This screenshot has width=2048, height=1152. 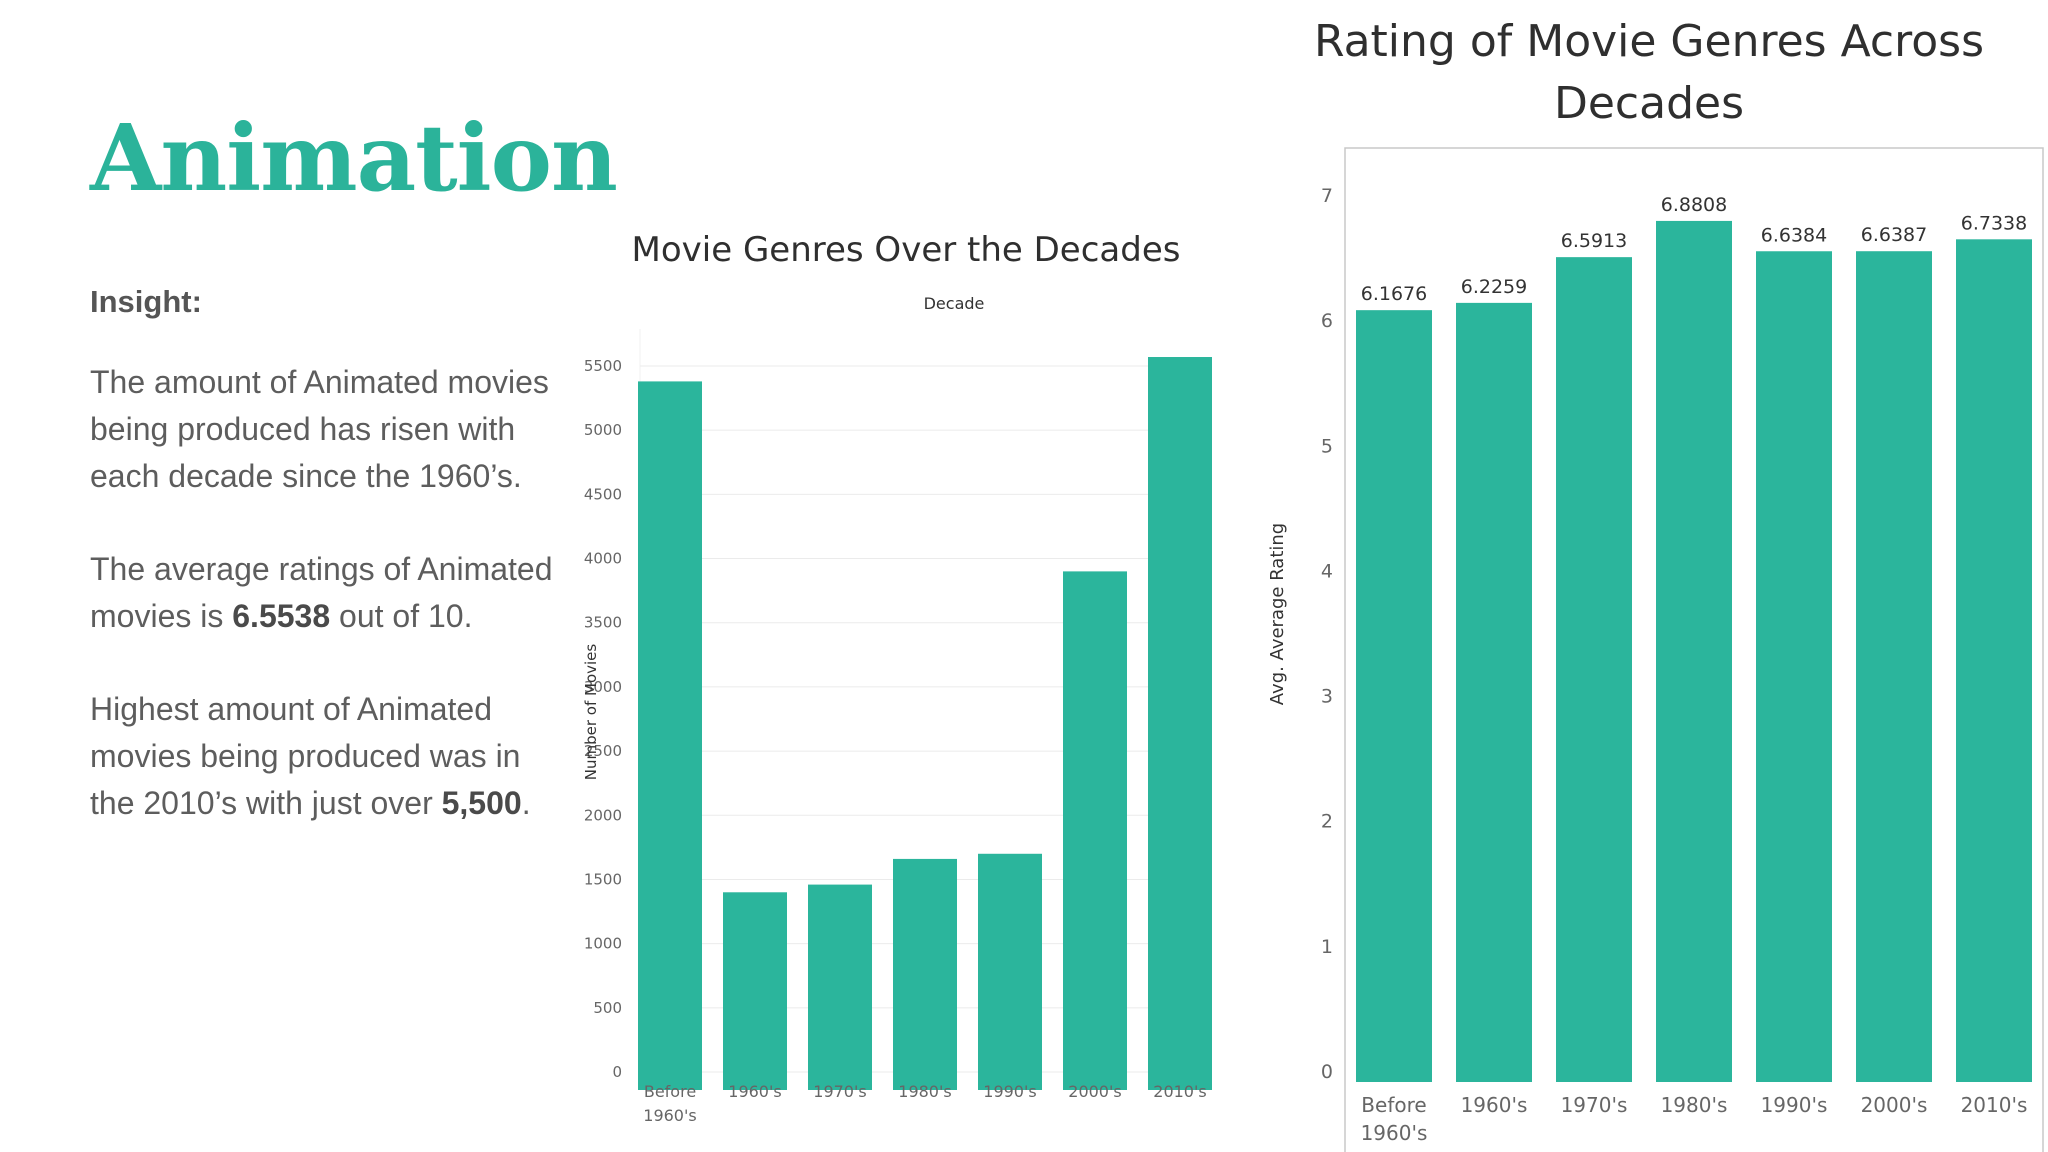 I want to click on y-axis-title: Avg. Average Rating, so click(x=1277, y=614).